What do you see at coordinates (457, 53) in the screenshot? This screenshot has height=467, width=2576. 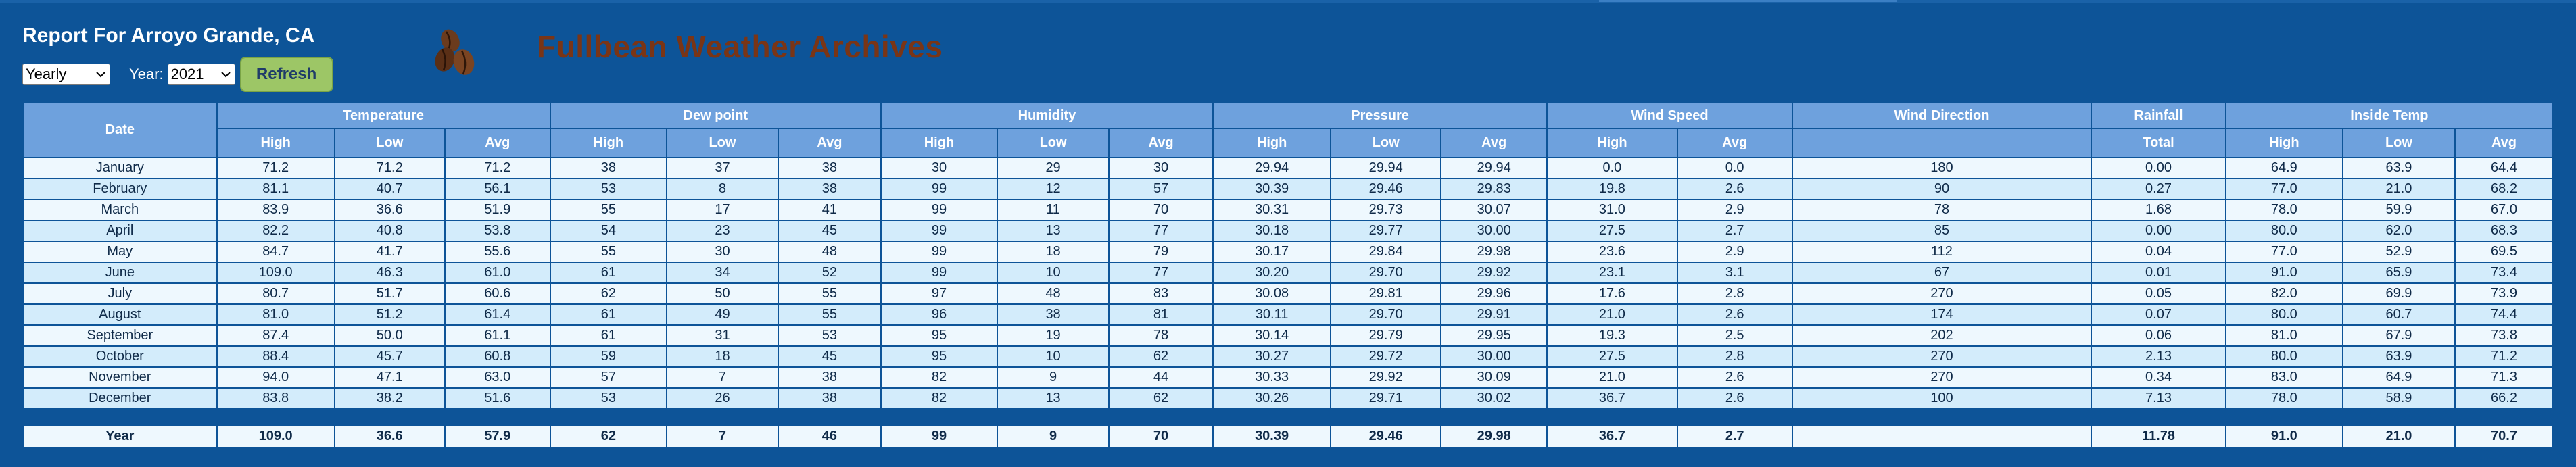 I see `coffee-beans-icon` at bounding box center [457, 53].